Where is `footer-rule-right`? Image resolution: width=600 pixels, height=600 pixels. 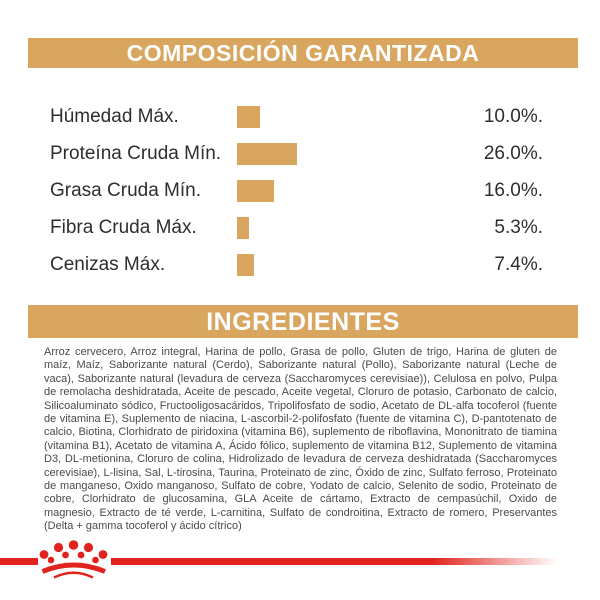
footer-rule-right is located at coordinates (334, 561).